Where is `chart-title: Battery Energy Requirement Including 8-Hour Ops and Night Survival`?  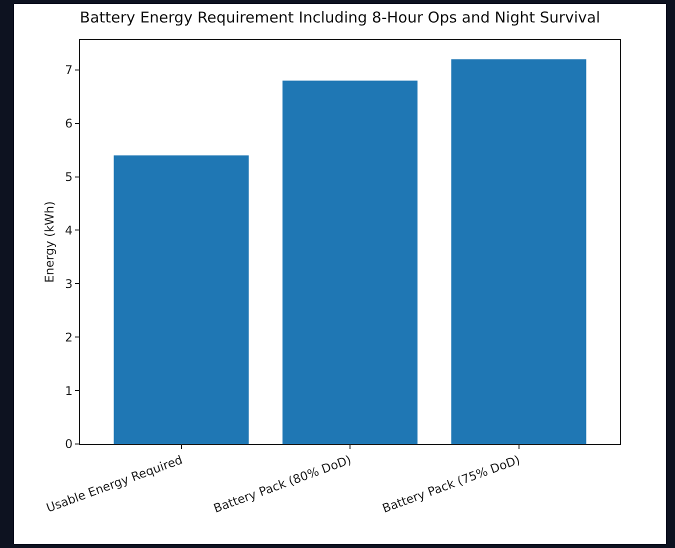 chart-title: Battery Energy Requirement Including 8-Hour Ops and Night Survival is located at coordinates (340, 17).